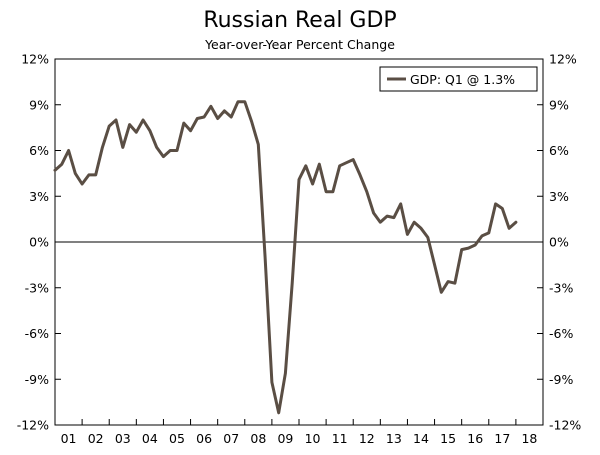  I want to click on x-tick-label: 17, so click(502, 438).